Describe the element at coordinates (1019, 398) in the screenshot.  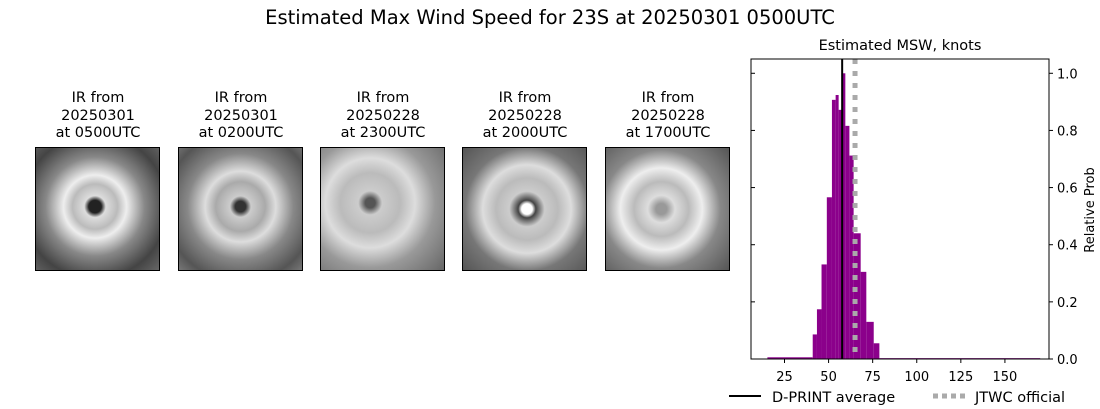
I see `legend-jtwc-label: JTWC official` at that location.